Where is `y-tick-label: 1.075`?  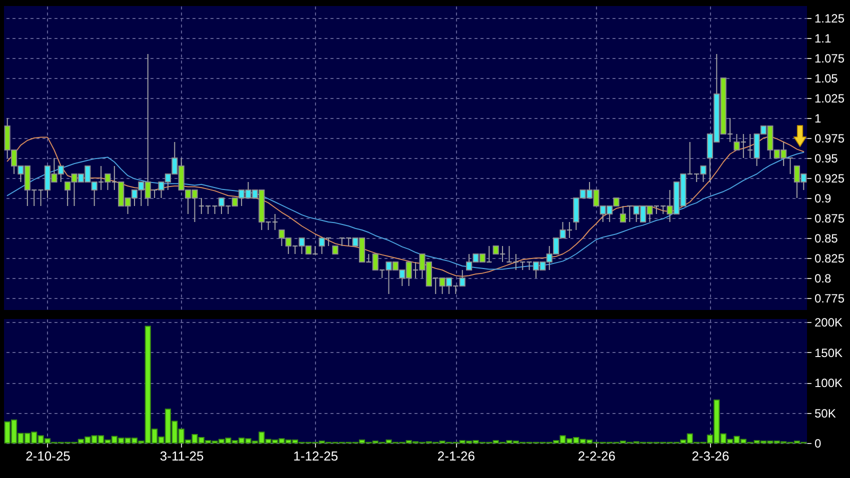 y-tick-label: 1.075 is located at coordinates (829, 59).